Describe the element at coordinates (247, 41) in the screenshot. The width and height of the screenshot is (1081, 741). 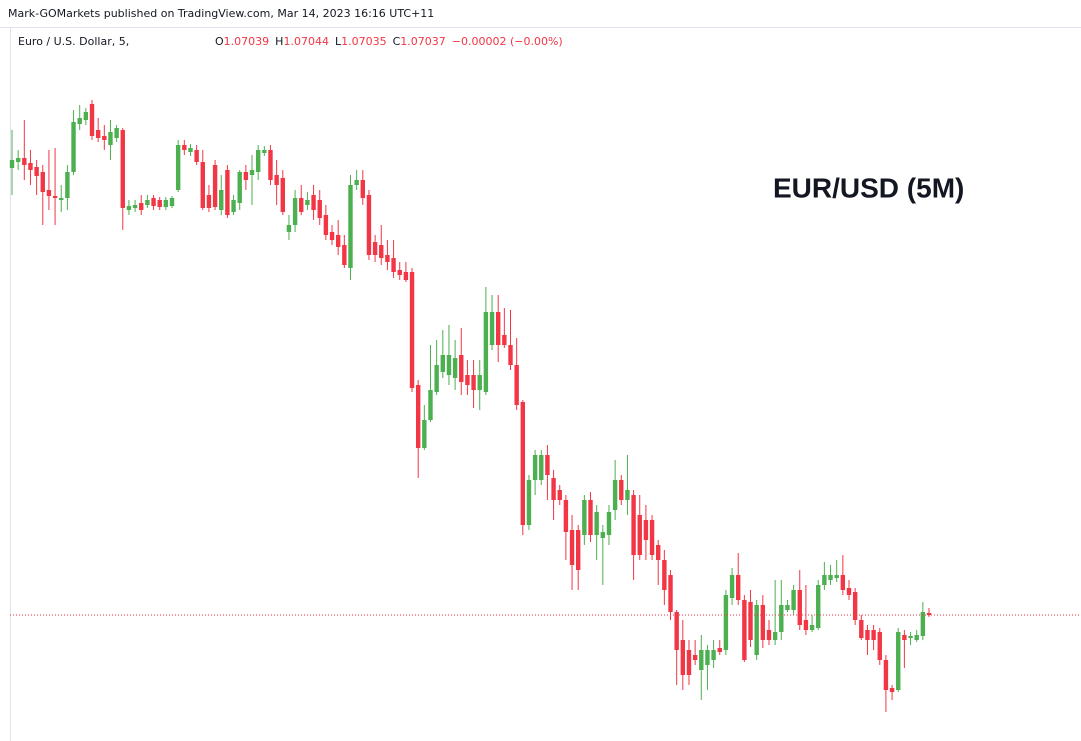
I see `legend-value: 1.07039` at that location.